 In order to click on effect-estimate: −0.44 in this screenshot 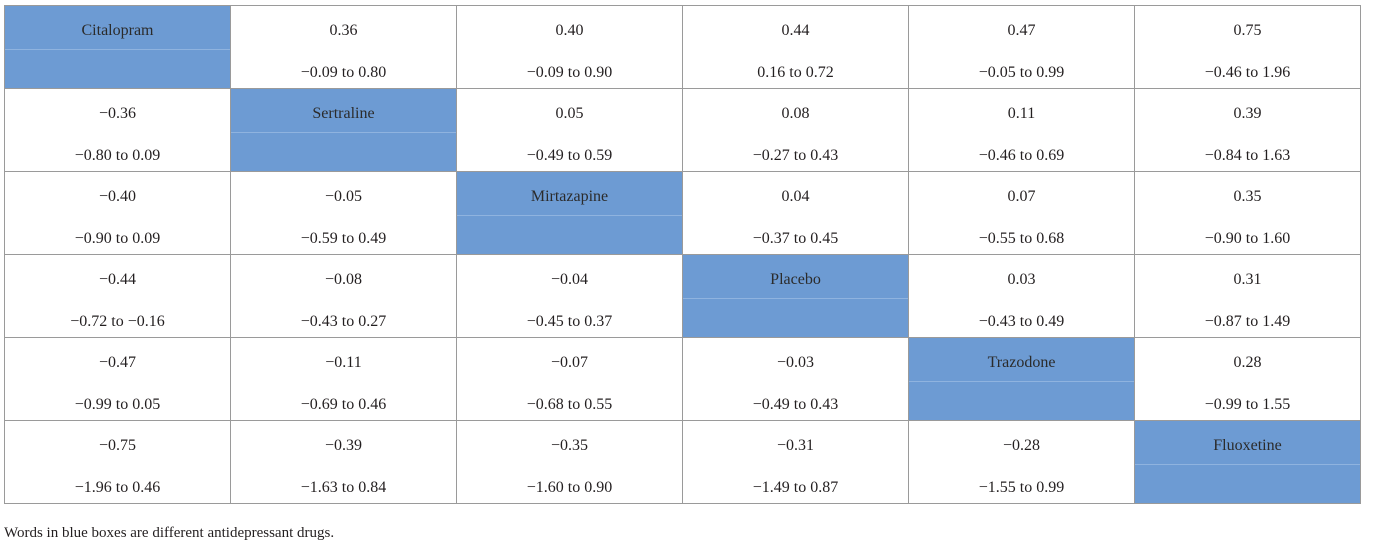, I will do `click(117, 279)`.